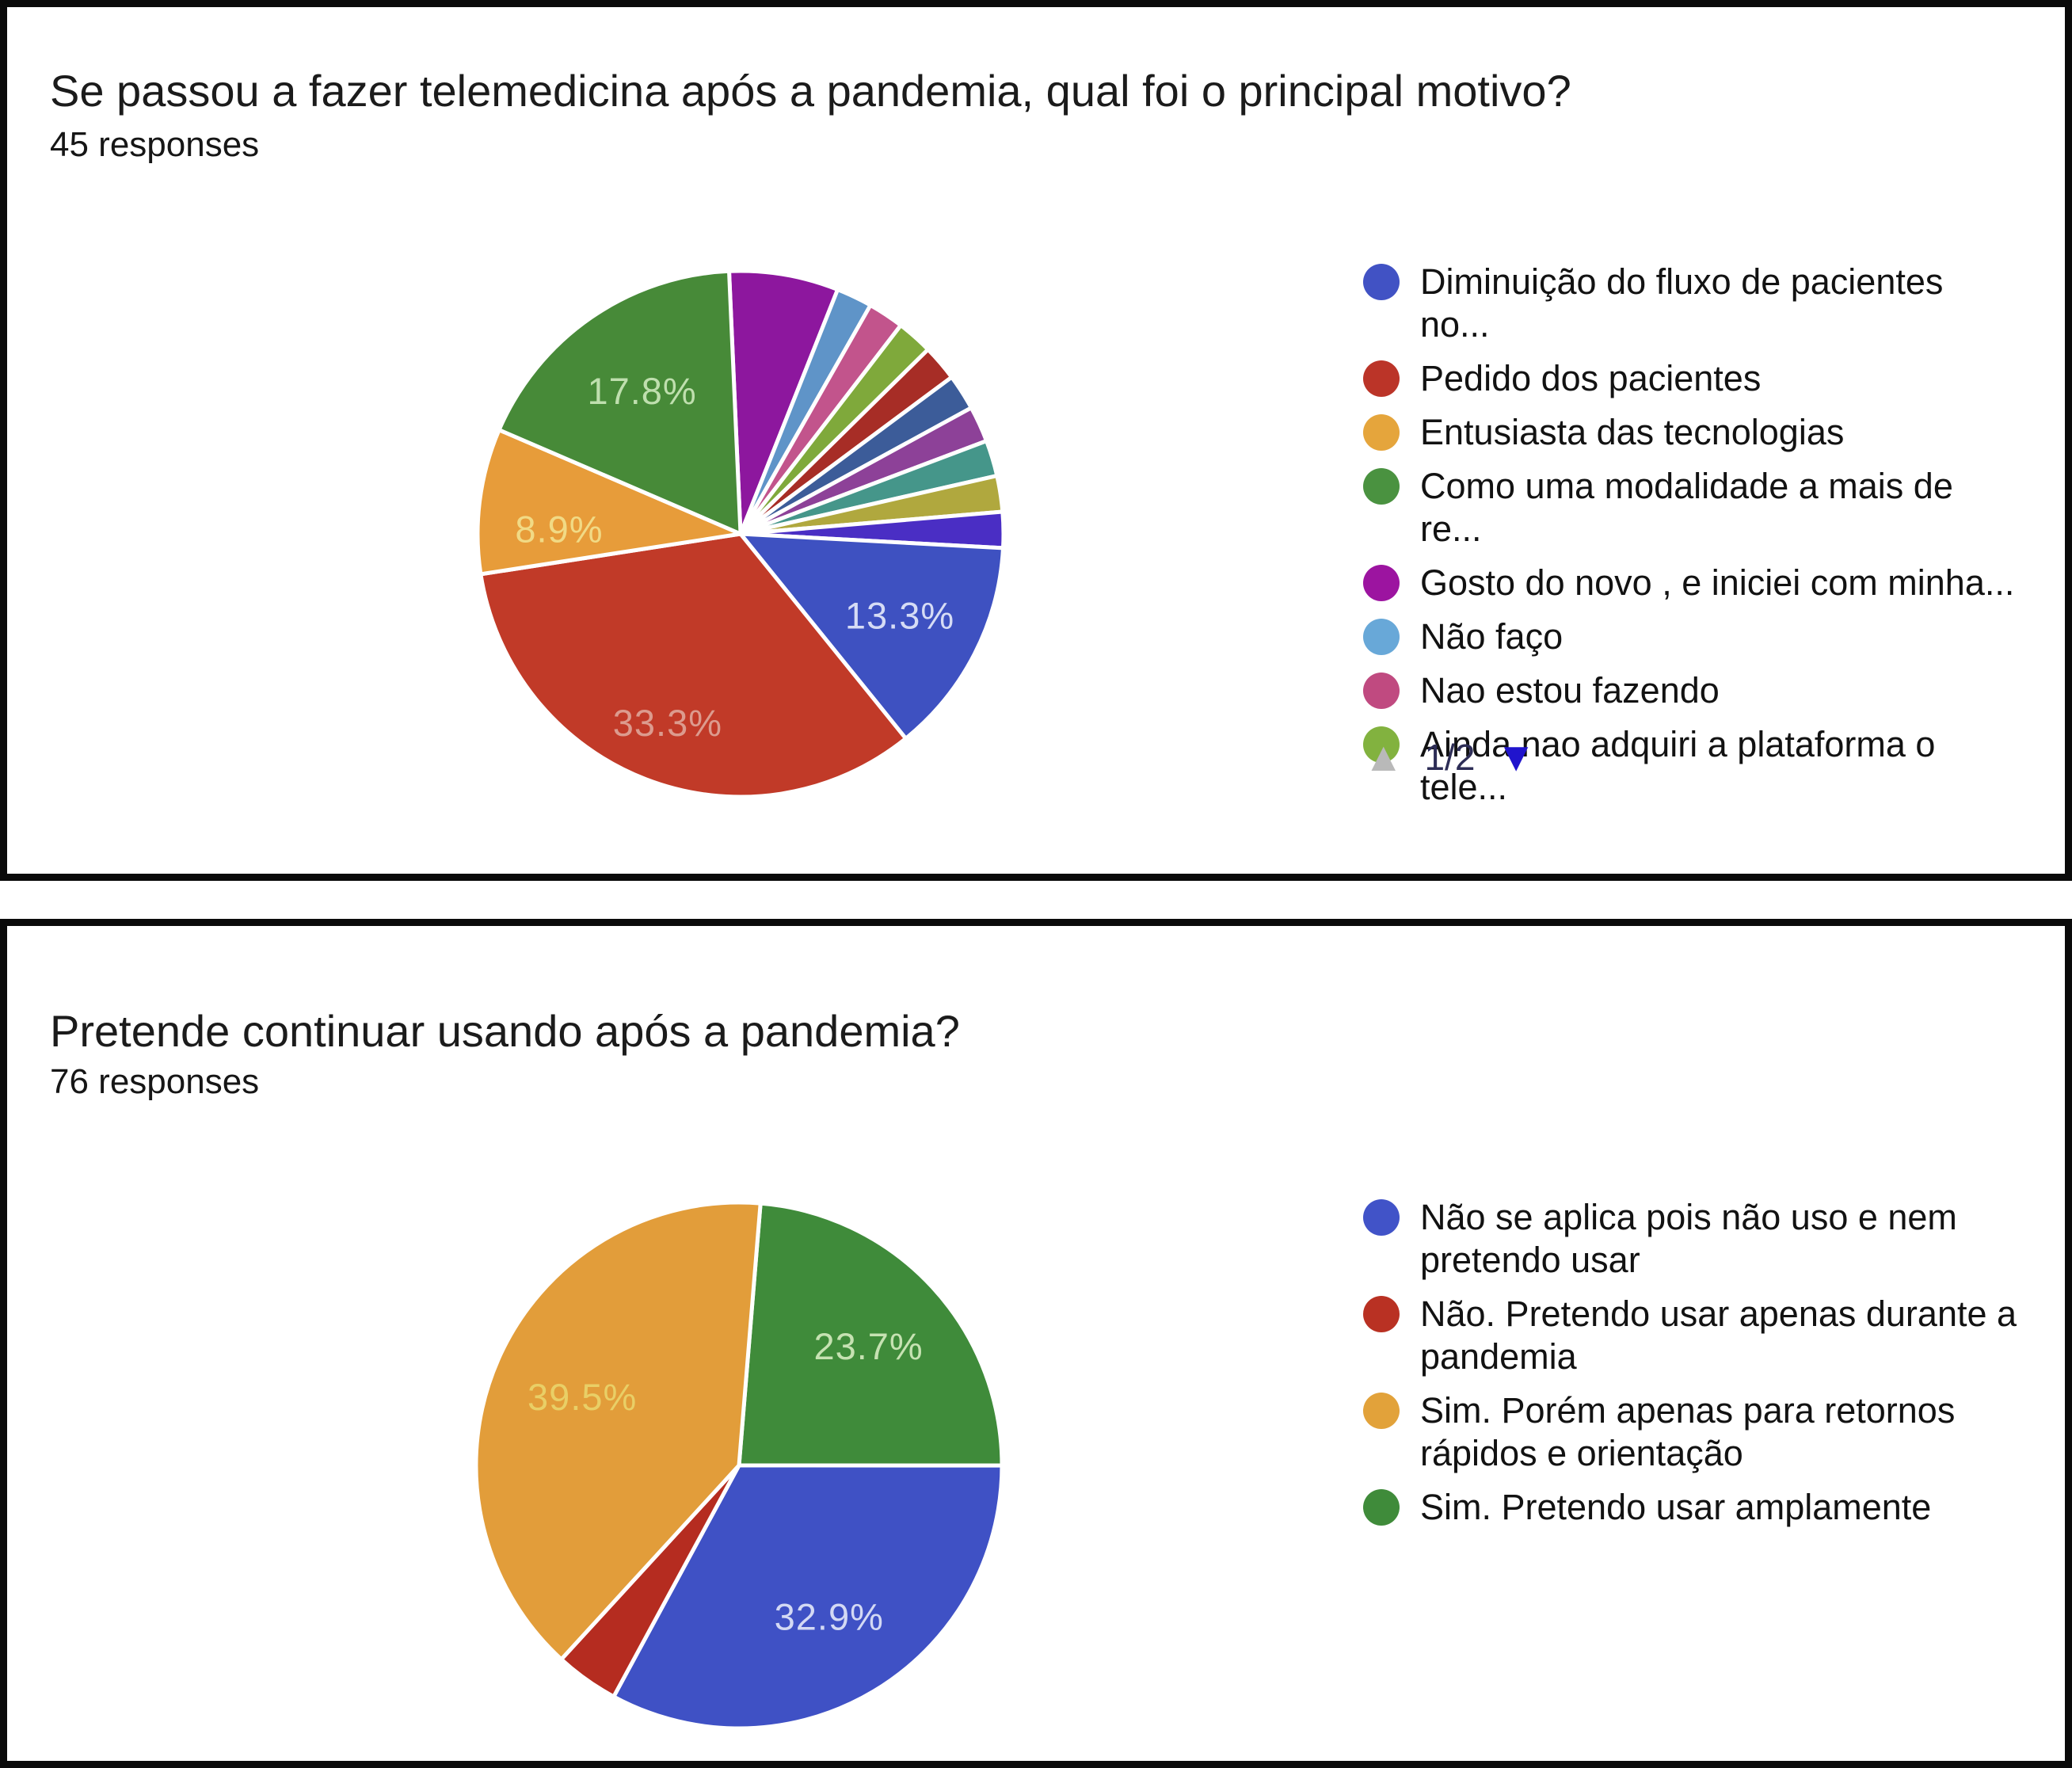 The image size is (2072, 1768). Describe the element at coordinates (868, 1346) in the screenshot. I see `pie-percent-label: 23.7%` at that location.